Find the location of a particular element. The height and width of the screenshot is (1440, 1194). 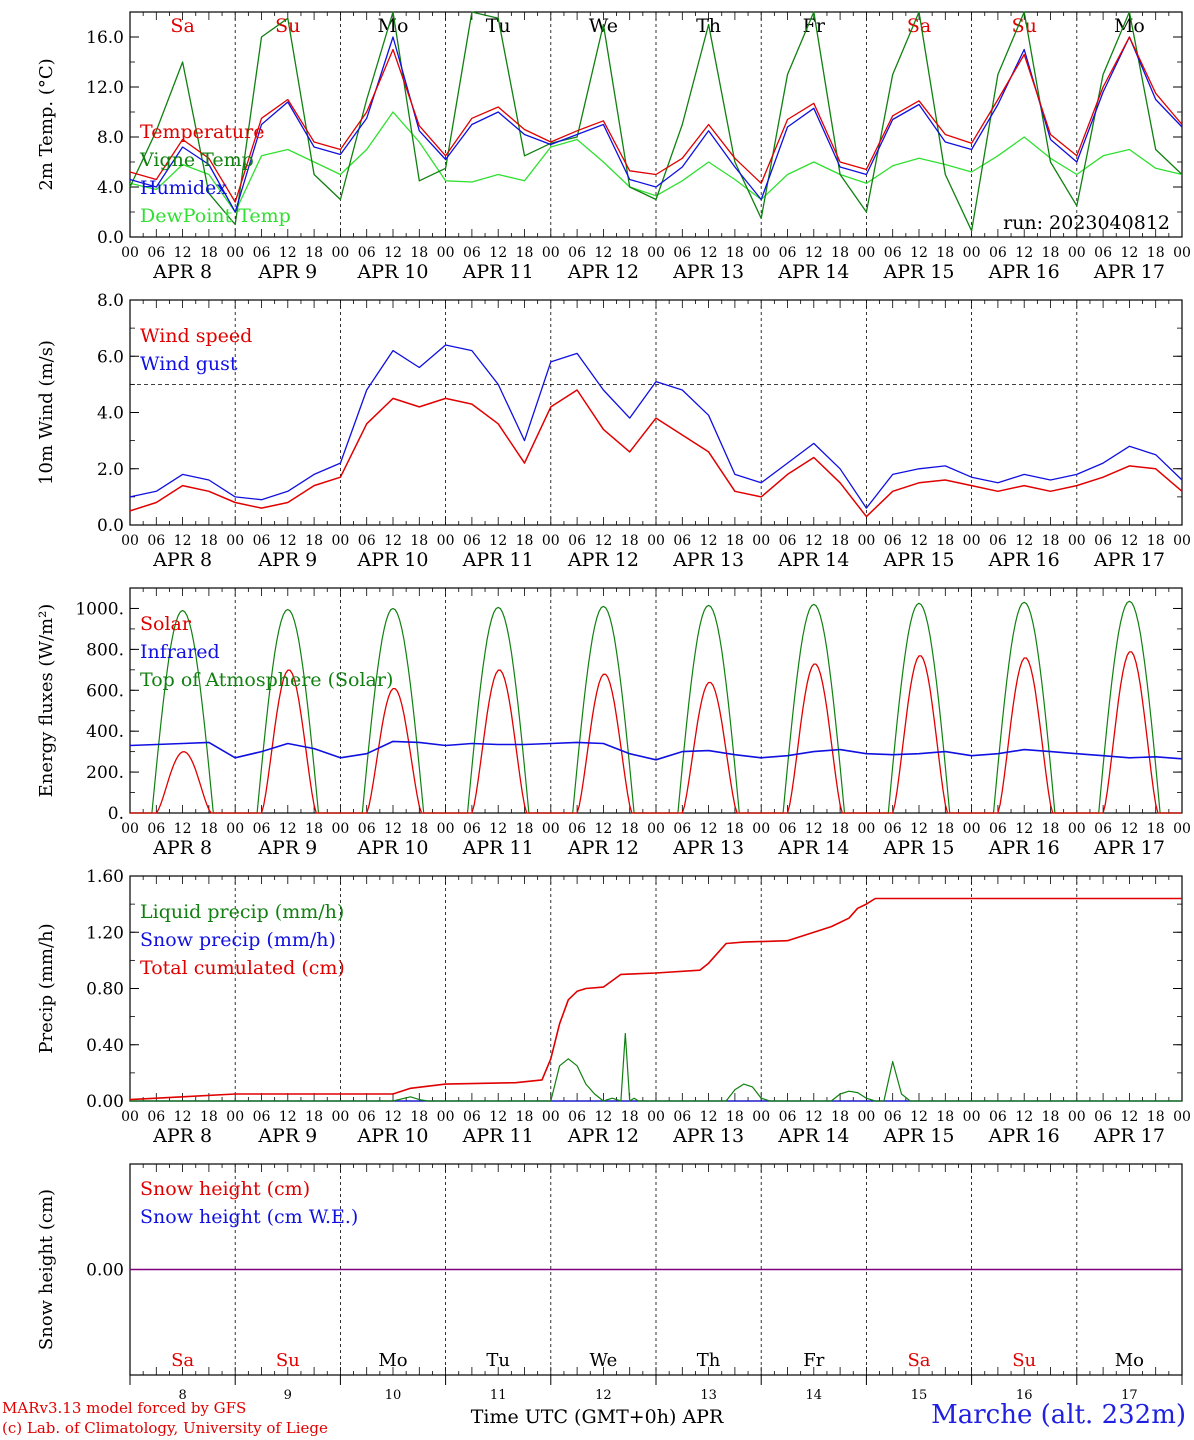

legend-entry: Snow height (cm W.E.) is located at coordinates (249, 1217).